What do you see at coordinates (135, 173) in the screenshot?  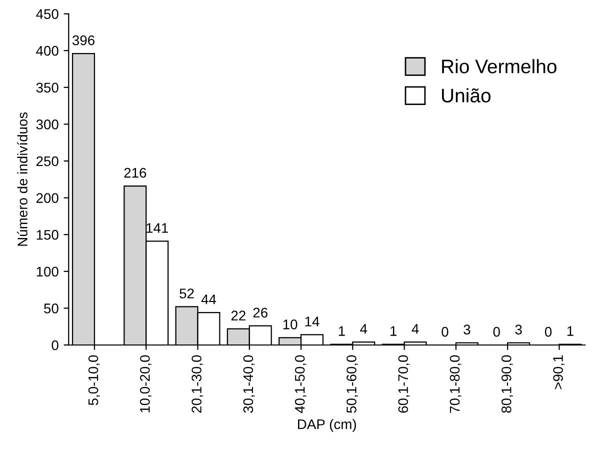 I see `data-label: 216` at bounding box center [135, 173].